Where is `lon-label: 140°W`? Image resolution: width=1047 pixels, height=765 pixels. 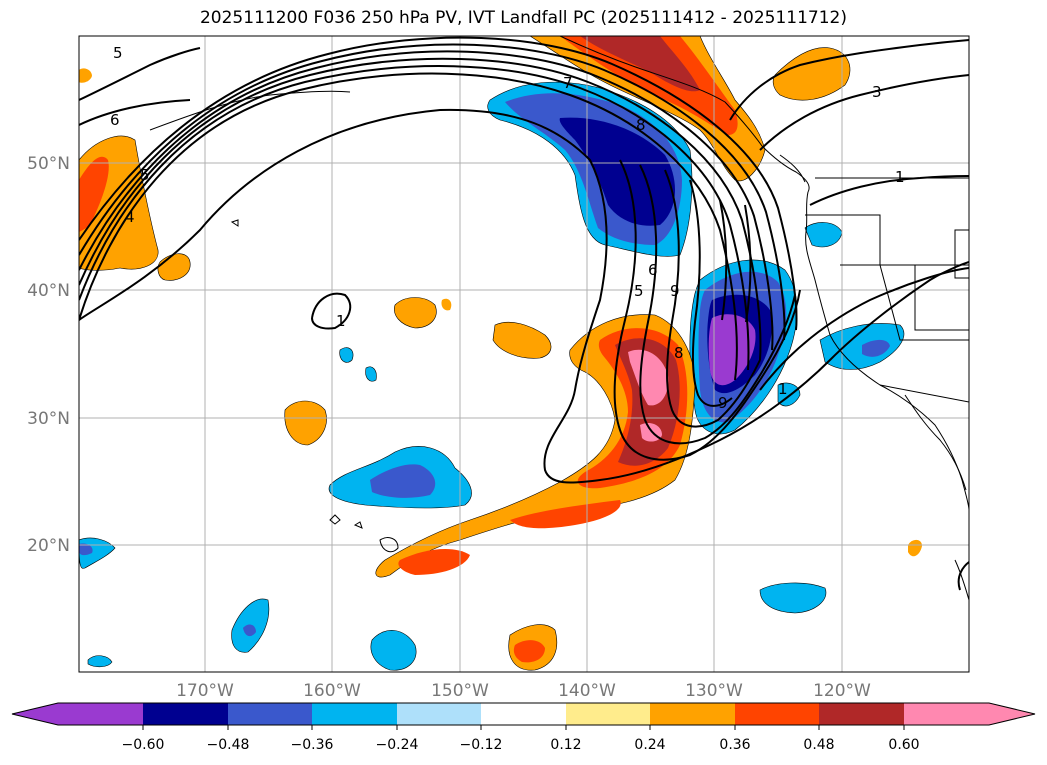
lon-label: 140°W is located at coordinates (587, 691).